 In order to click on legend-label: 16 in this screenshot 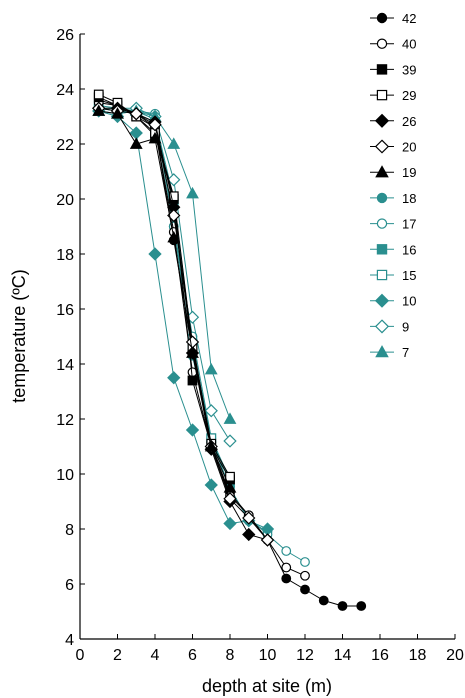, I will do `click(409, 249)`.